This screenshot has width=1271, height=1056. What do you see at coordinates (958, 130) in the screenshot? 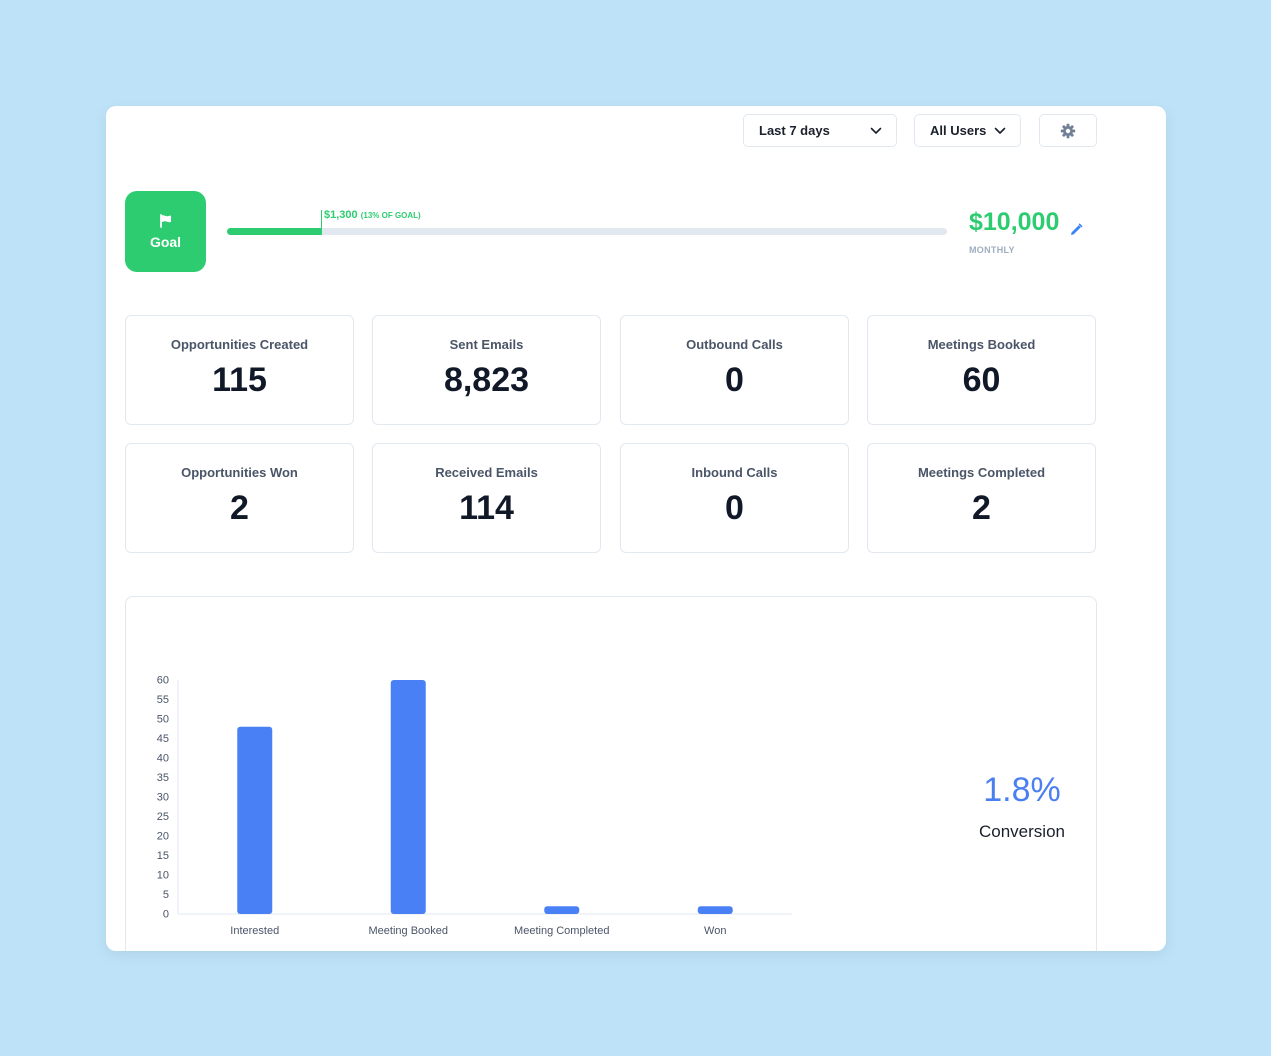
I see `users-label: All Users` at bounding box center [958, 130].